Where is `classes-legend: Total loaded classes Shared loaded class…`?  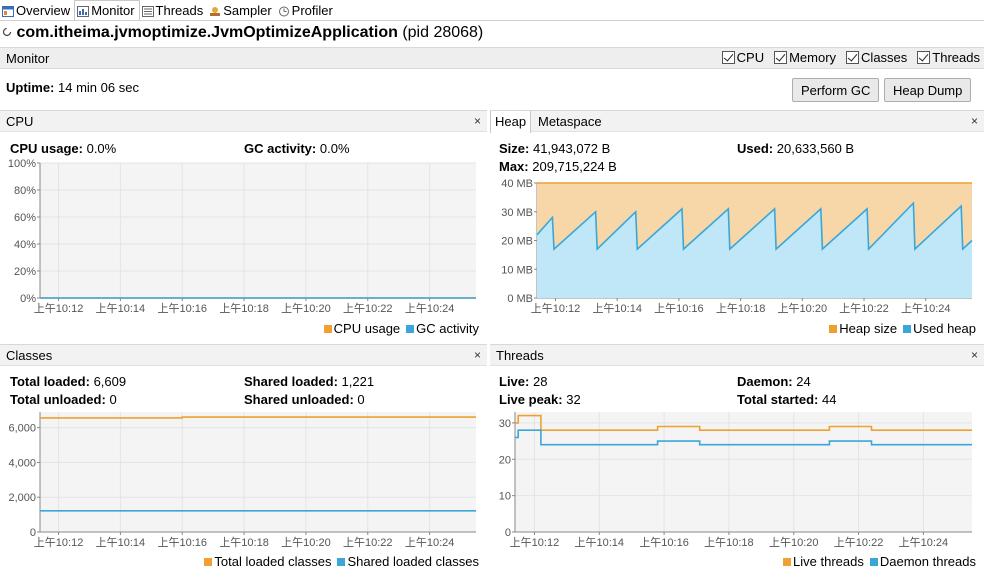
classes-legend: Total loaded classes Shared loaded class… is located at coordinates (341, 561).